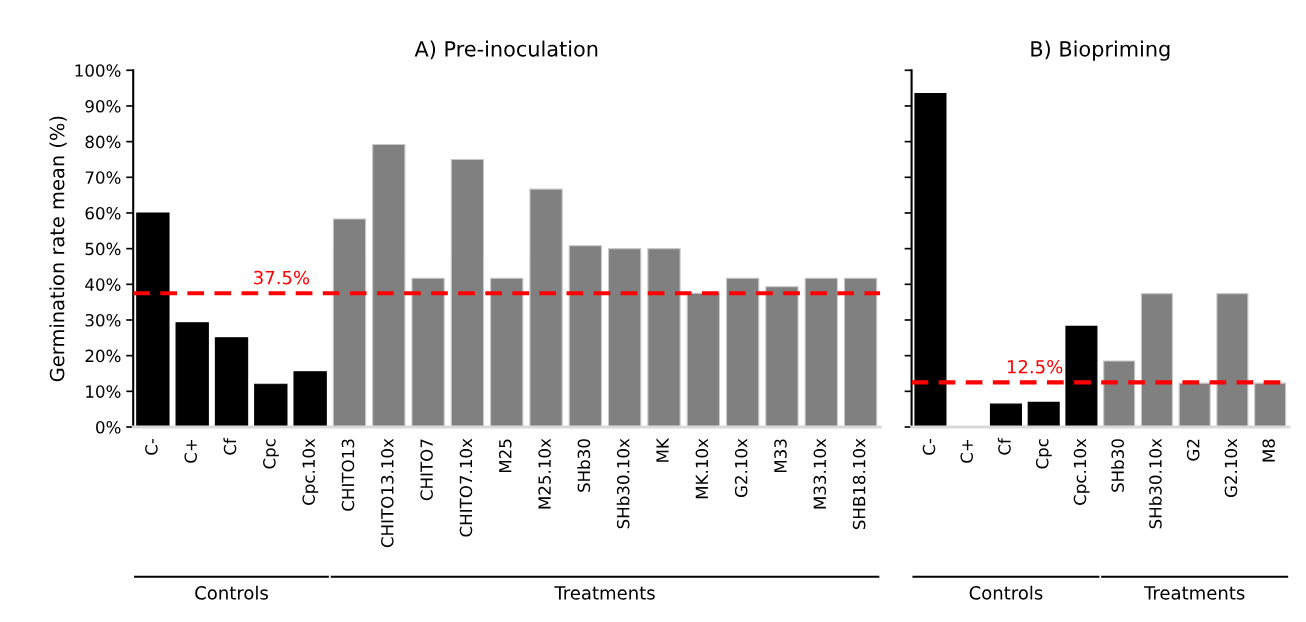 The image size is (1306, 622). What do you see at coordinates (103, 106) in the screenshot?
I see `y-tick-label: 90%` at bounding box center [103, 106].